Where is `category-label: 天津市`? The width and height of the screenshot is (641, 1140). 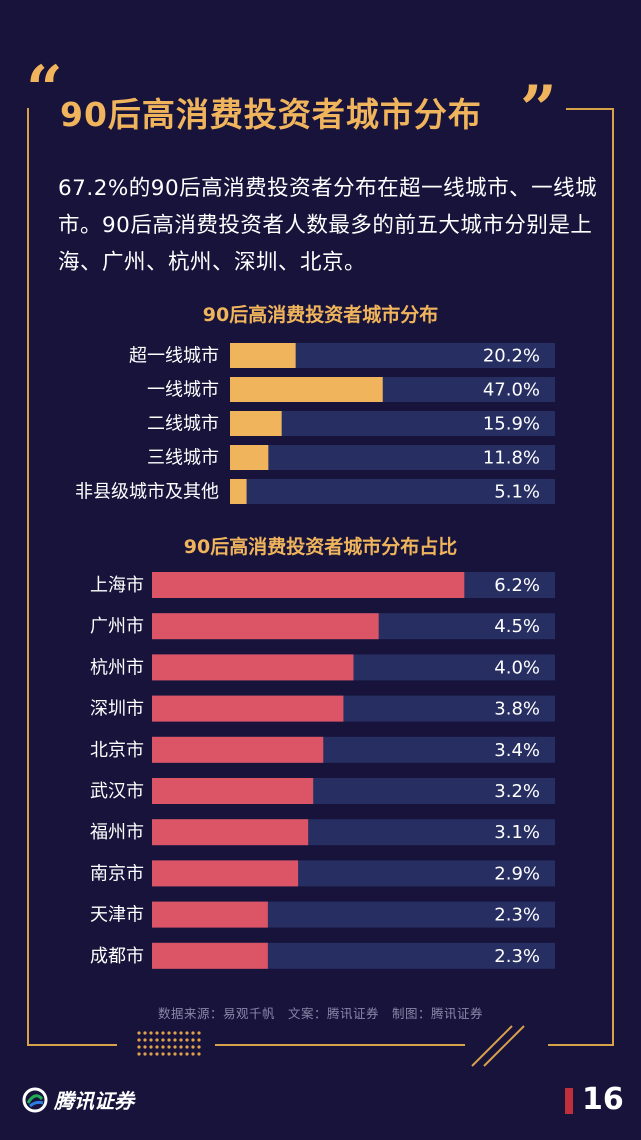 category-label: 天津市 is located at coordinates (117, 915).